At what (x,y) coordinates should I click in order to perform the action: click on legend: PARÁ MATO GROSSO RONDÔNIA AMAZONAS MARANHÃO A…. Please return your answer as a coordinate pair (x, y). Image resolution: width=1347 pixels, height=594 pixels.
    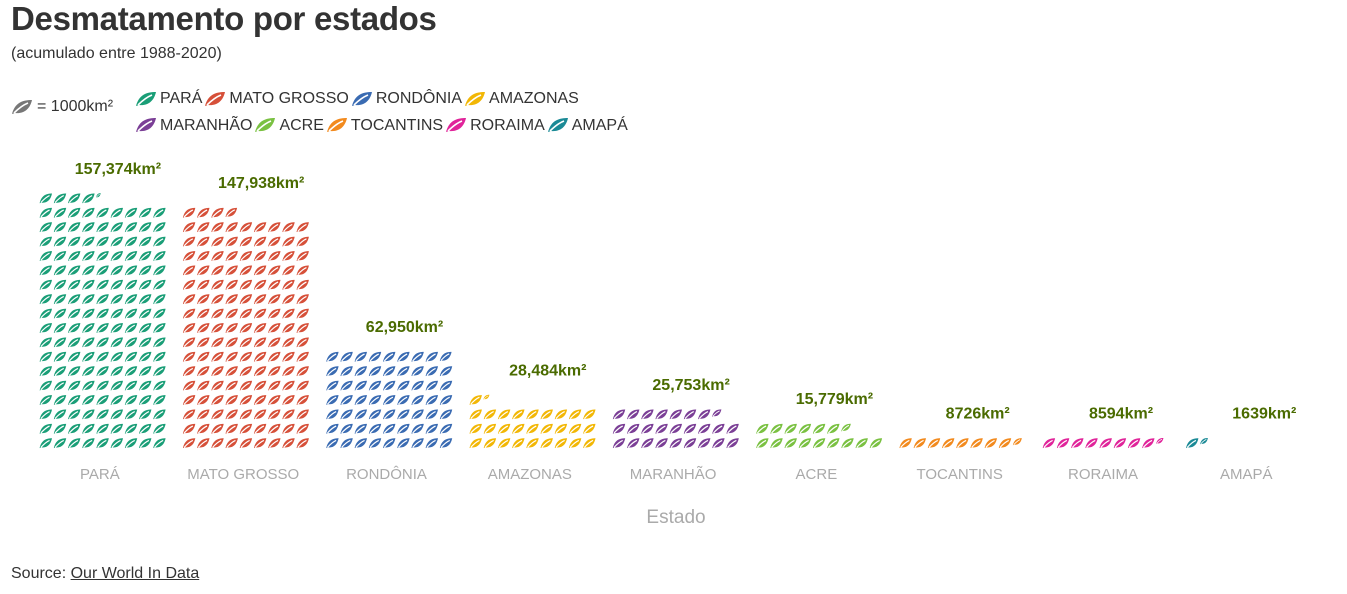
    Looking at the image, I should click on (415, 113).